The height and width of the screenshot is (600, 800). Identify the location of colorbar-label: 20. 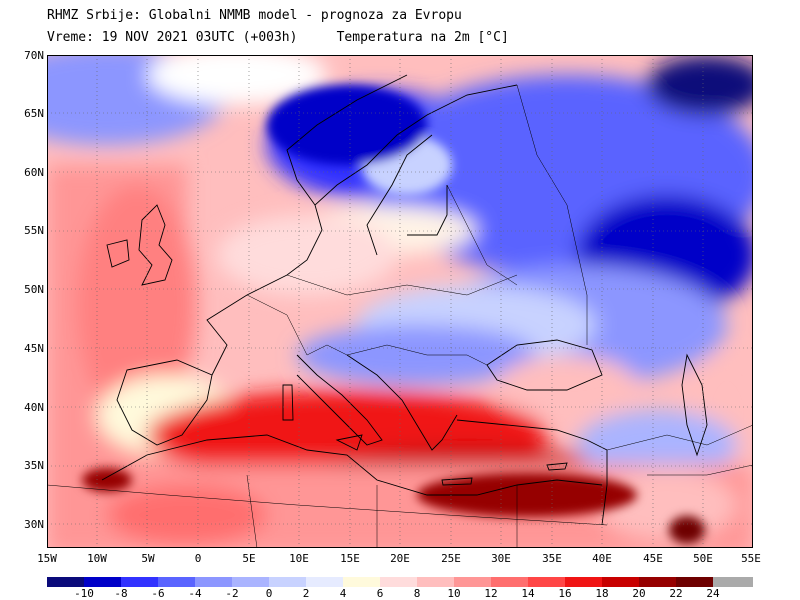
(639, 593).